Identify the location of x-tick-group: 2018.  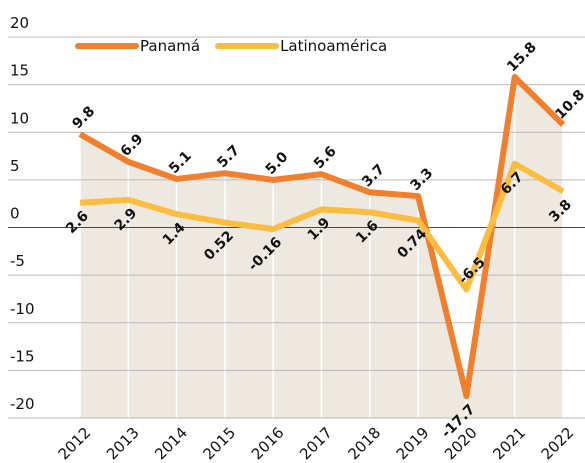
(364, 443).